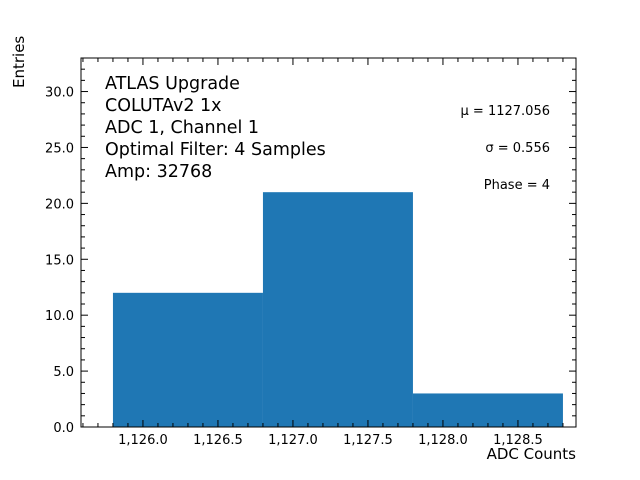  Describe the element at coordinates (531, 454) in the screenshot. I see `x-axis-label: ADC Counts` at that location.